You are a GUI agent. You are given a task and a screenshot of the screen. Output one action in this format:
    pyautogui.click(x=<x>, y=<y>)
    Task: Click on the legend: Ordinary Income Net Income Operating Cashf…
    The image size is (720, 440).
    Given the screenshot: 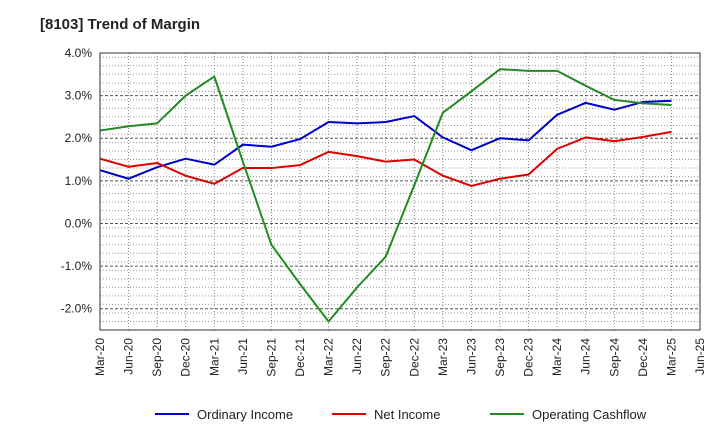 What is the action you would take?
    pyautogui.click(x=401, y=414)
    